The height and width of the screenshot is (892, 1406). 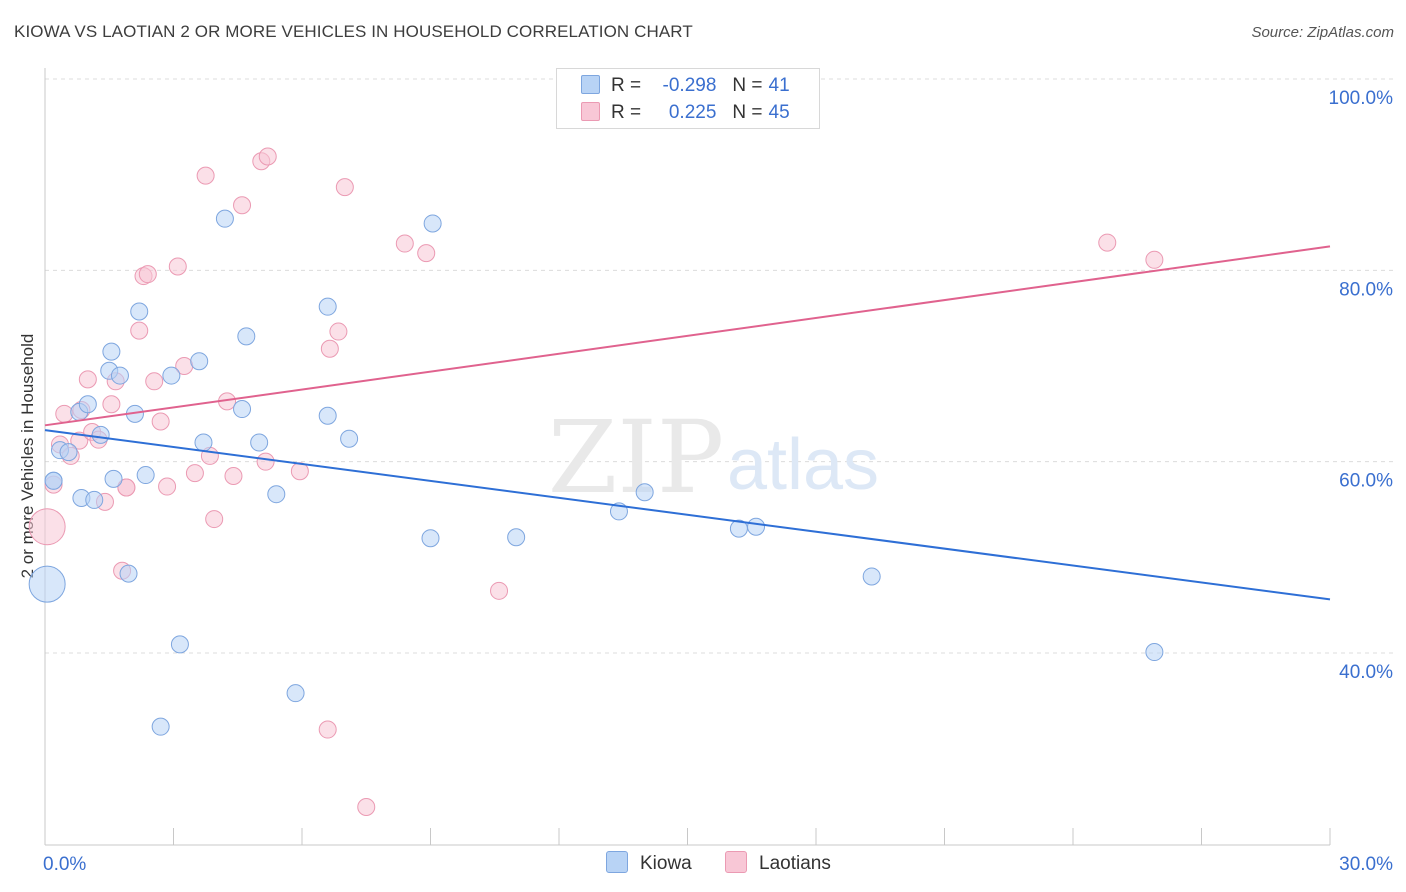 I want to click on watermark-atlas: atlas, so click(x=803, y=465).